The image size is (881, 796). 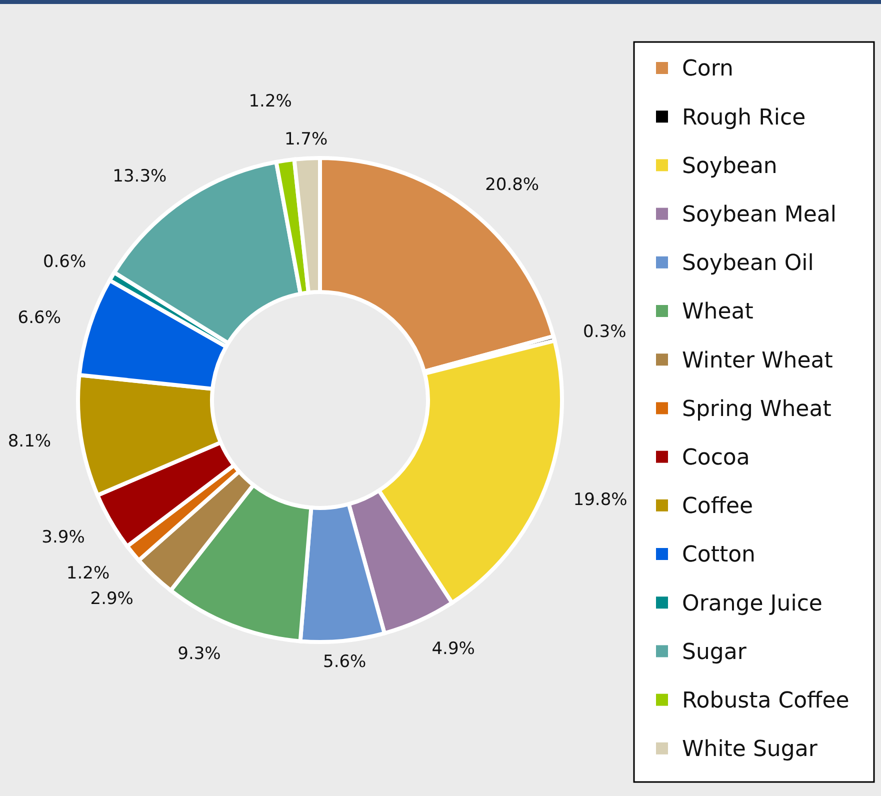 What do you see at coordinates (757, 409) in the screenshot?
I see `legend-label: Spring Wheat` at bounding box center [757, 409].